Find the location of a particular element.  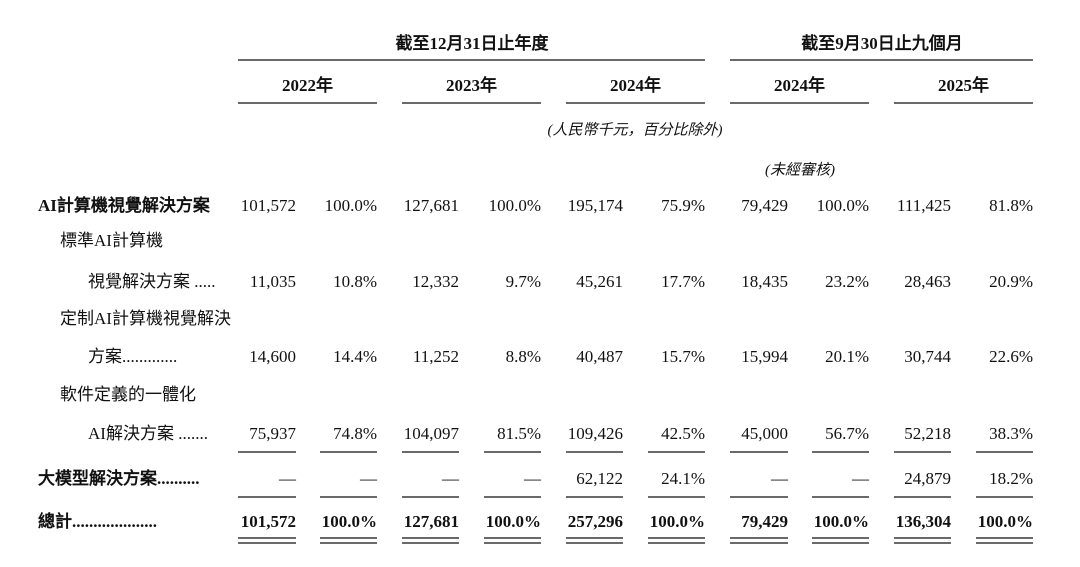

group-header: 截至12月31日止年度 is located at coordinates (473, 43).